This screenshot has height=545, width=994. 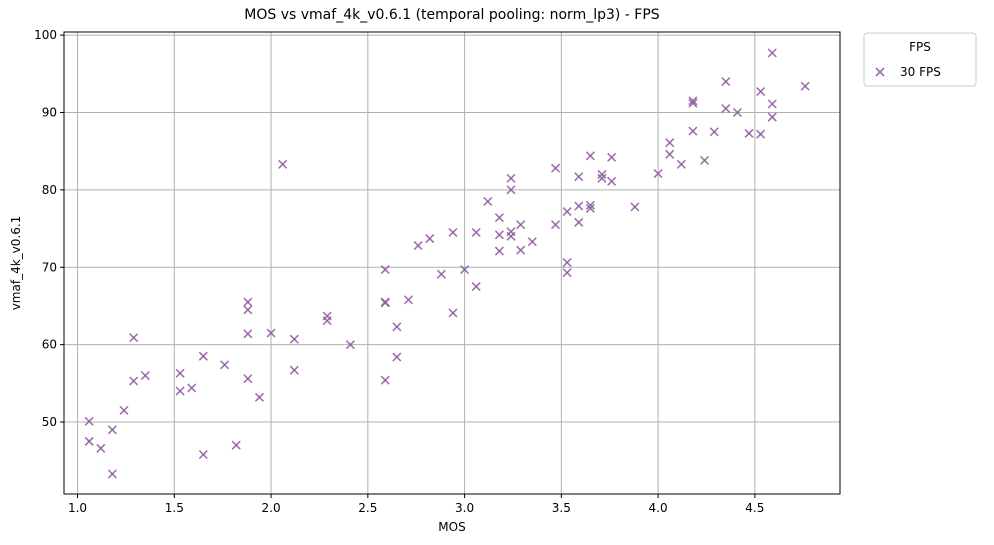 What do you see at coordinates (49, 190) in the screenshot?
I see `y-tick-label: 80` at bounding box center [49, 190].